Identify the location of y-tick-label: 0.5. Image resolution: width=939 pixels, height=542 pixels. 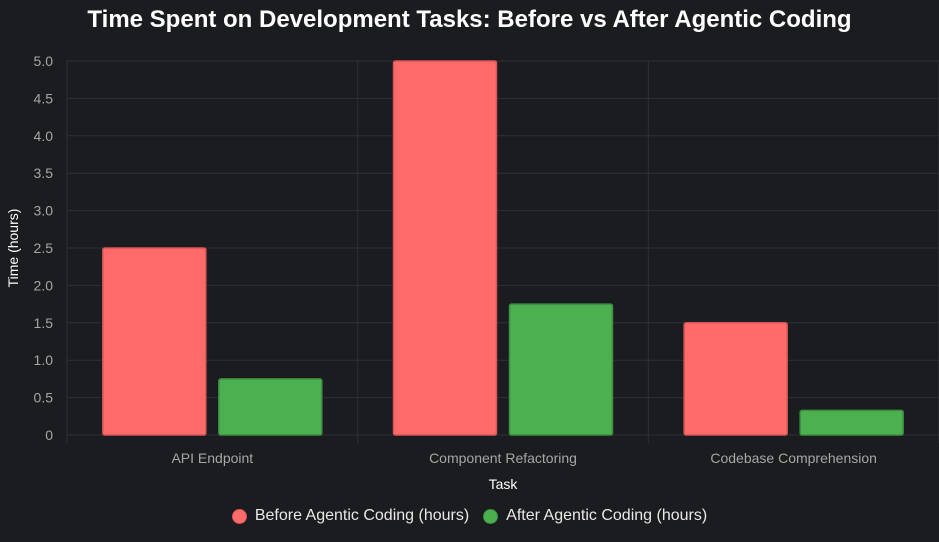
(44, 398).